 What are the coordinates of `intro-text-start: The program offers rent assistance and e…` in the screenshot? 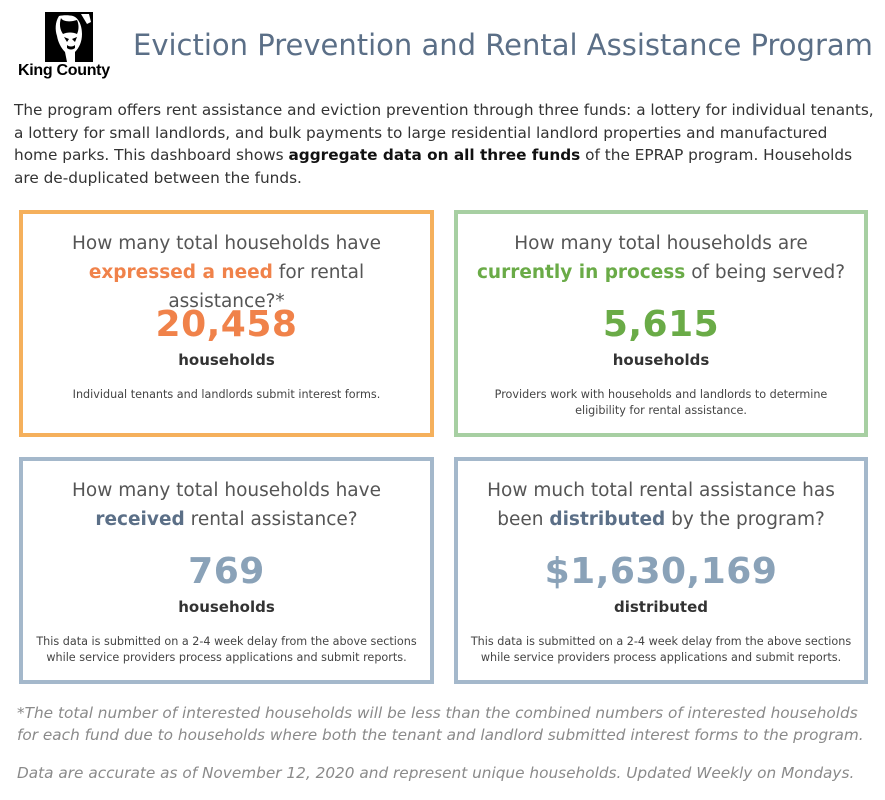 It's located at (444, 132).